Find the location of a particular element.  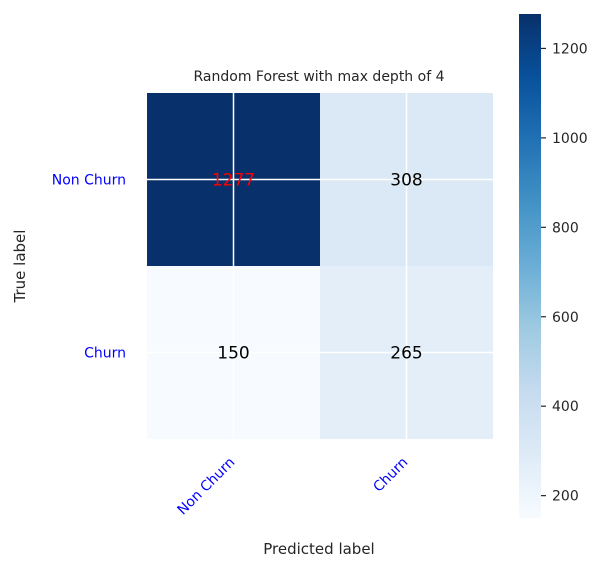

x-axis-label: Predicted label is located at coordinates (318, 549).